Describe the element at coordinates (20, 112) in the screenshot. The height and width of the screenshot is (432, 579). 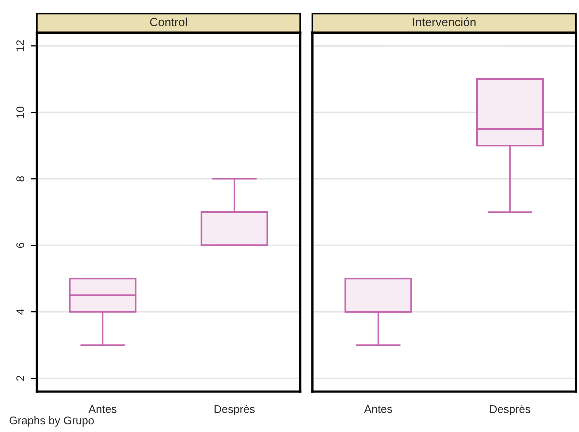
I see `y-tick-label: 10` at that location.